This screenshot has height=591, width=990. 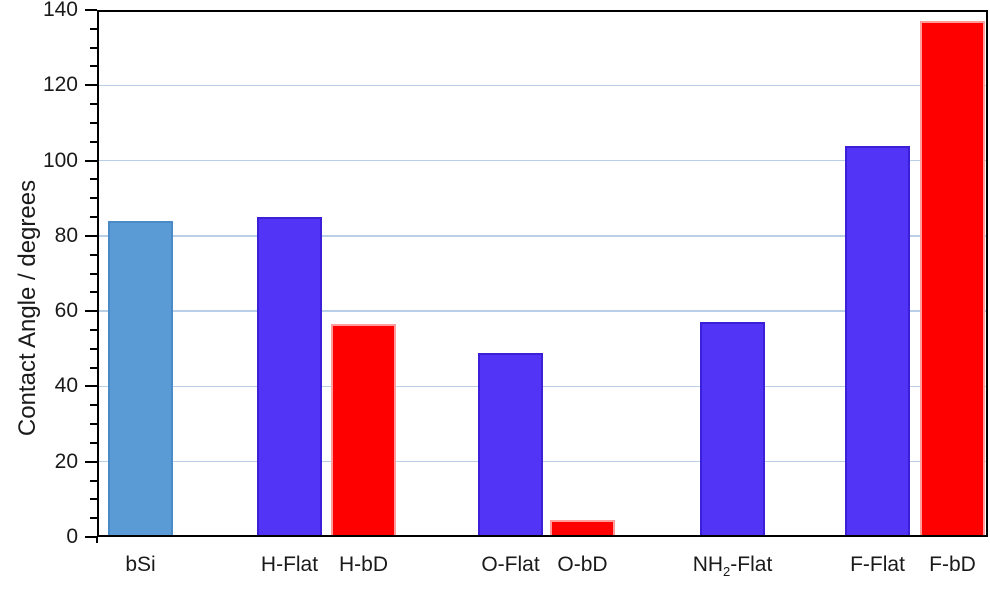 I want to click on bar-O-bD, so click(x=582, y=528).